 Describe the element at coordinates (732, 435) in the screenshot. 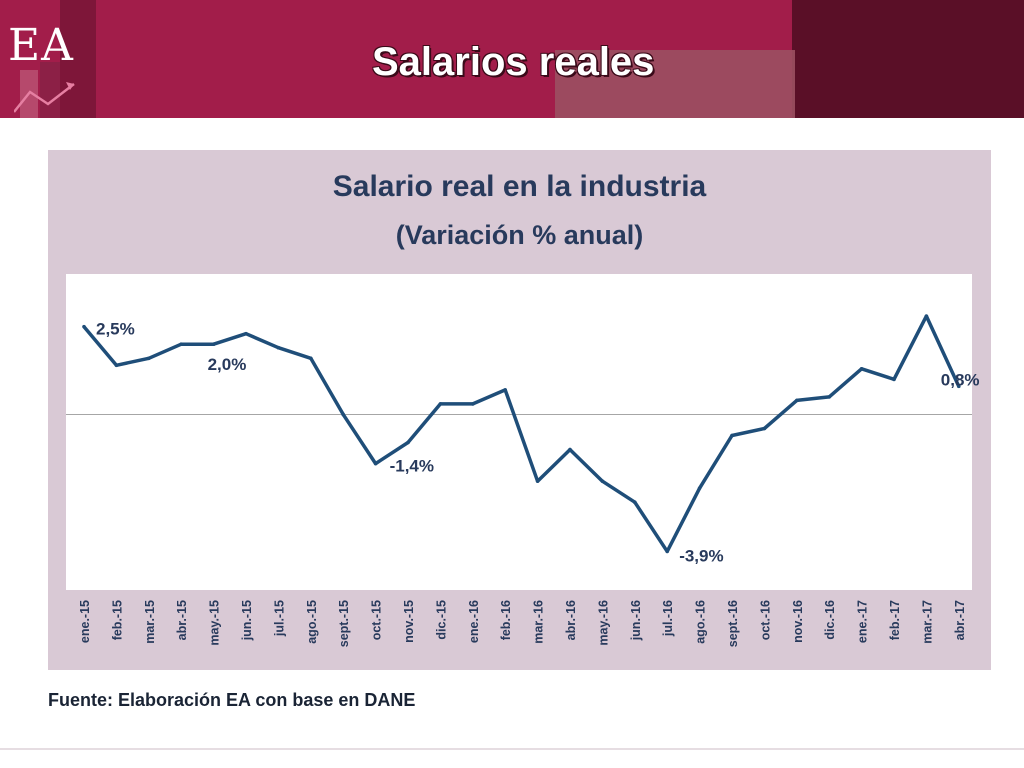

I see `data-point-sept.-16` at that location.